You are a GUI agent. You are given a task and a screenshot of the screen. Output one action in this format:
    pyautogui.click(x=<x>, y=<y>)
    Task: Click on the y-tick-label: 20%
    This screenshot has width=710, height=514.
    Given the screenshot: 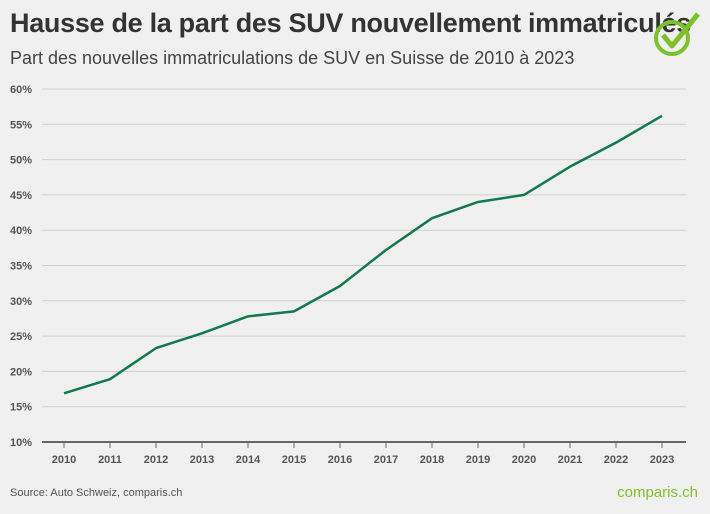 What is the action you would take?
    pyautogui.click(x=21, y=372)
    